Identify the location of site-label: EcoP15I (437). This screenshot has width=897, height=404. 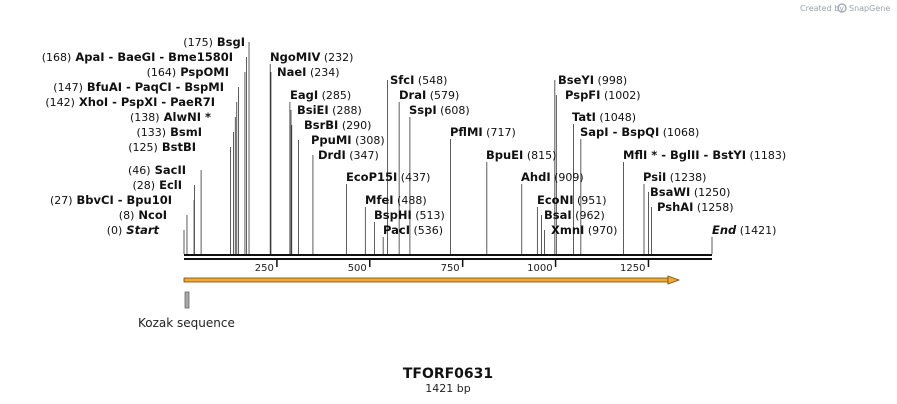
(388, 177).